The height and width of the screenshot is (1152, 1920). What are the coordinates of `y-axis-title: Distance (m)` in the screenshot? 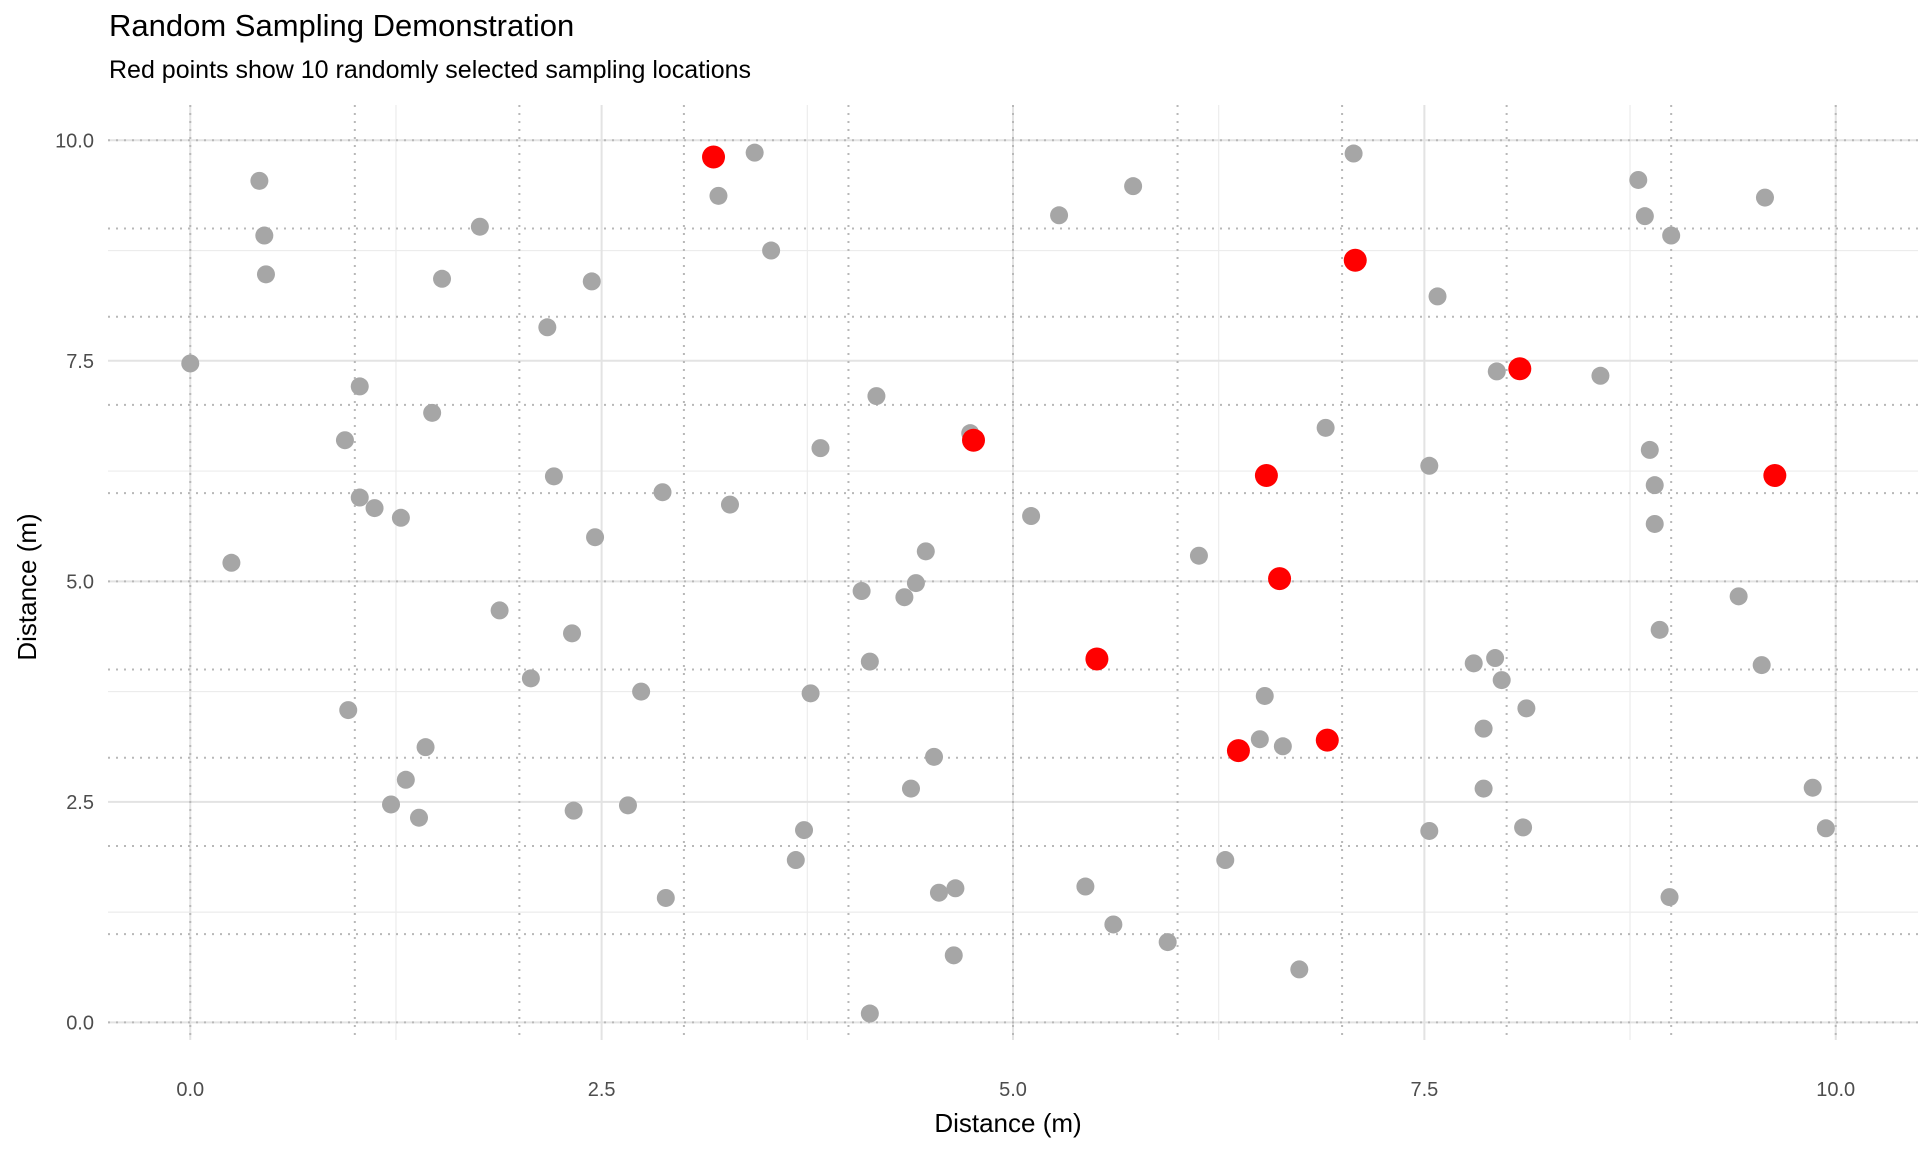 It's located at (27, 586).